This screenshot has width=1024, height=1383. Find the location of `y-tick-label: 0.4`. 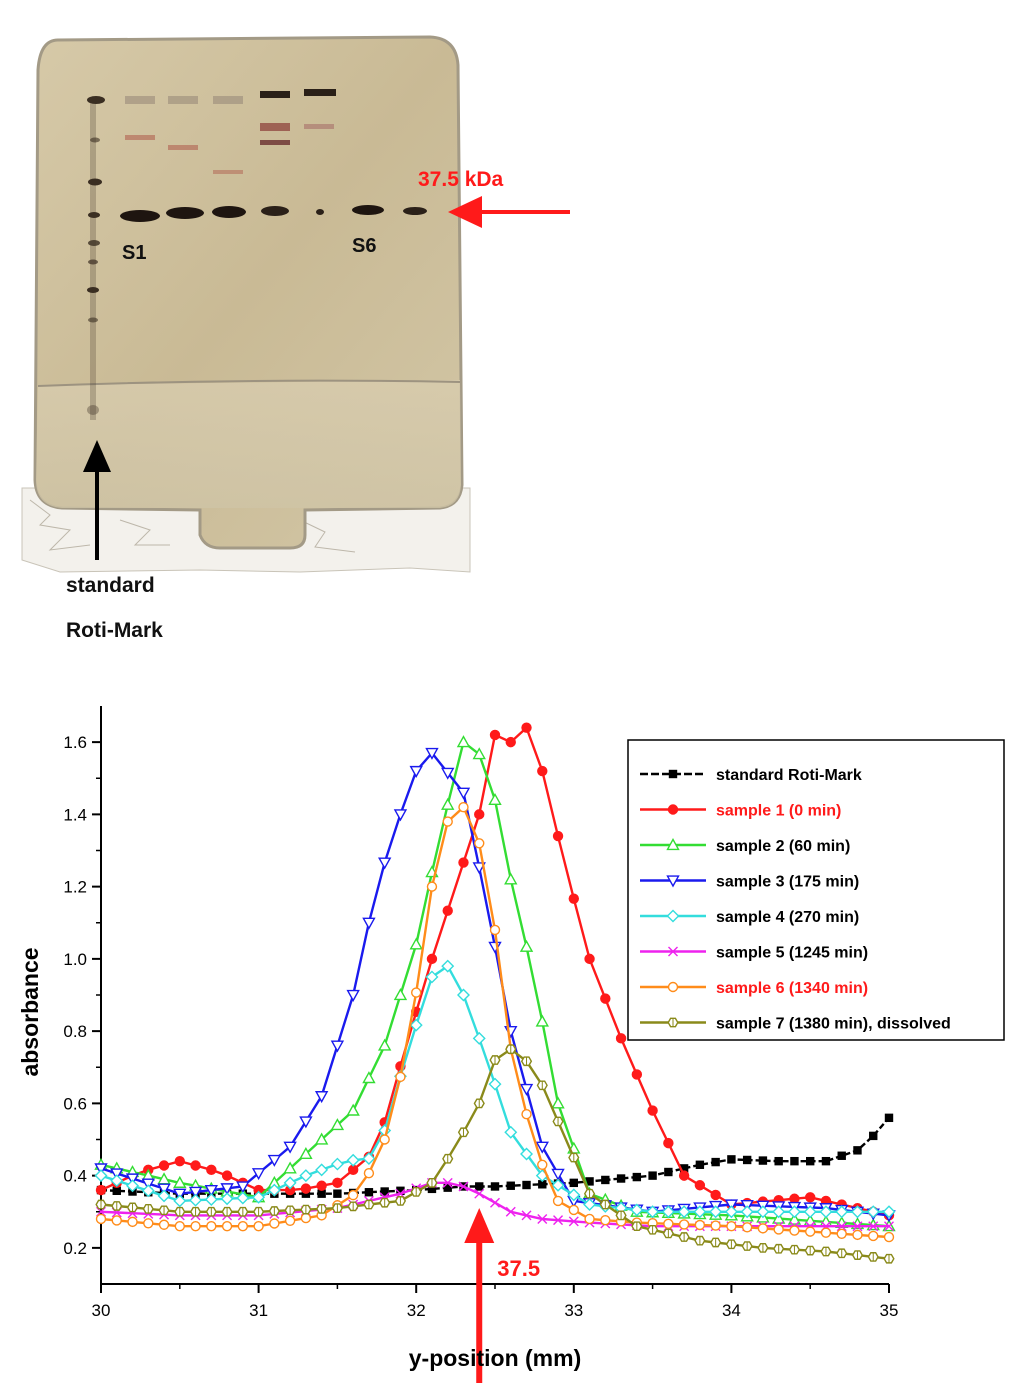

y-tick-label: 0.4 is located at coordinates (75, 1176).